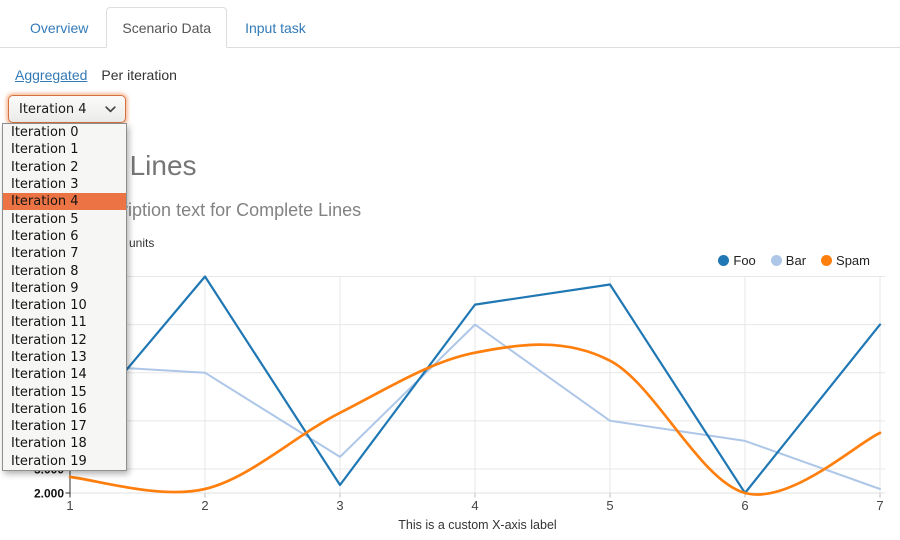  I want to click on legend-dot-bar, so click(776, 260).